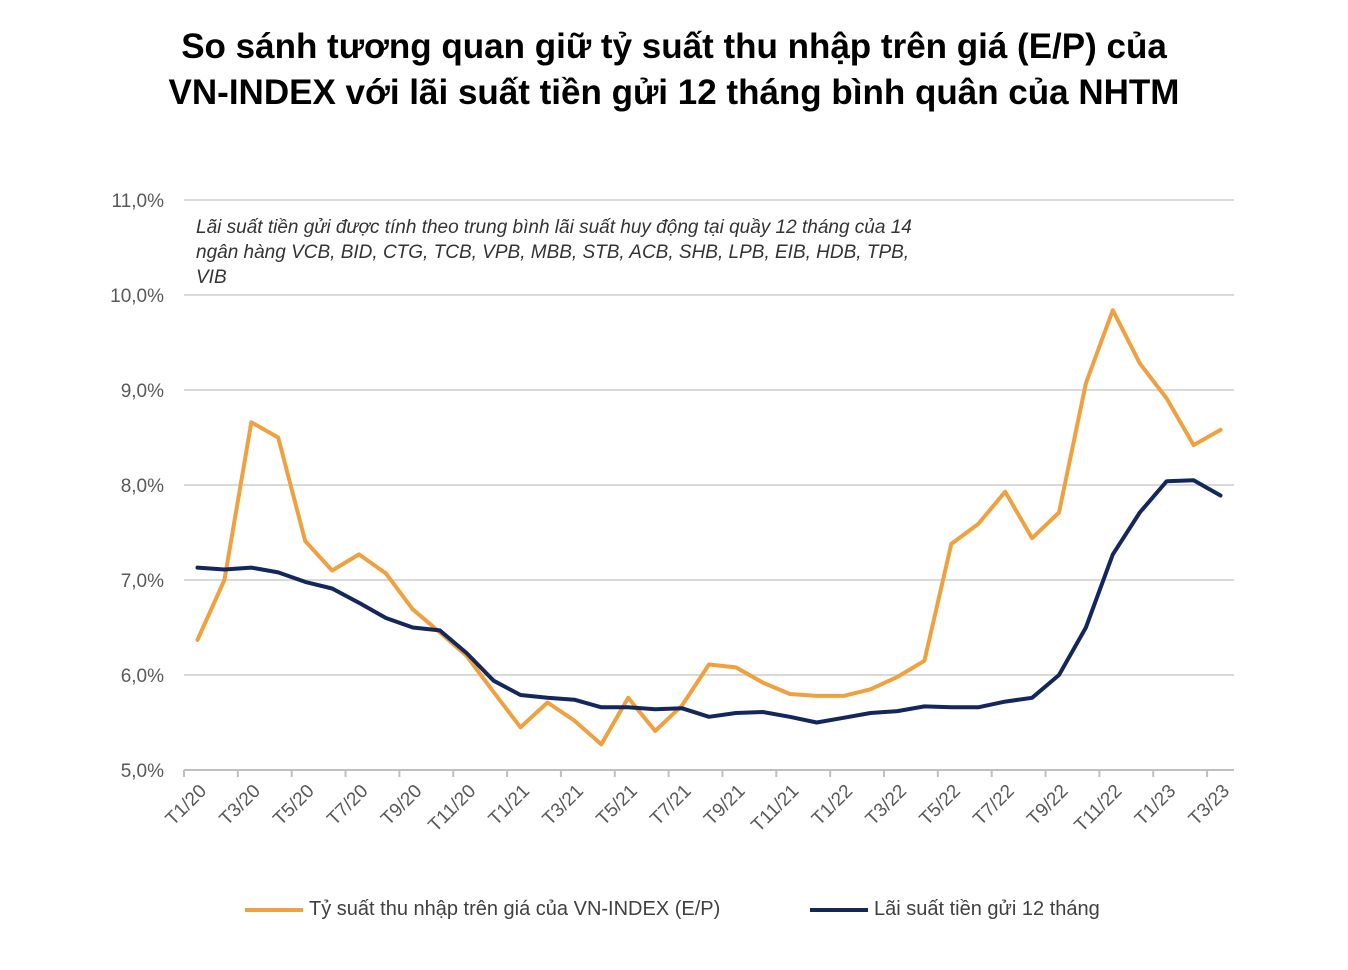 The image size is (1348, 970). What do you see at coordinates (987, 909) in the screenshot?
I see `legend-label-deposit: Lãi suất tiền gửi 12 tháng` at bounding box center [987, 909].